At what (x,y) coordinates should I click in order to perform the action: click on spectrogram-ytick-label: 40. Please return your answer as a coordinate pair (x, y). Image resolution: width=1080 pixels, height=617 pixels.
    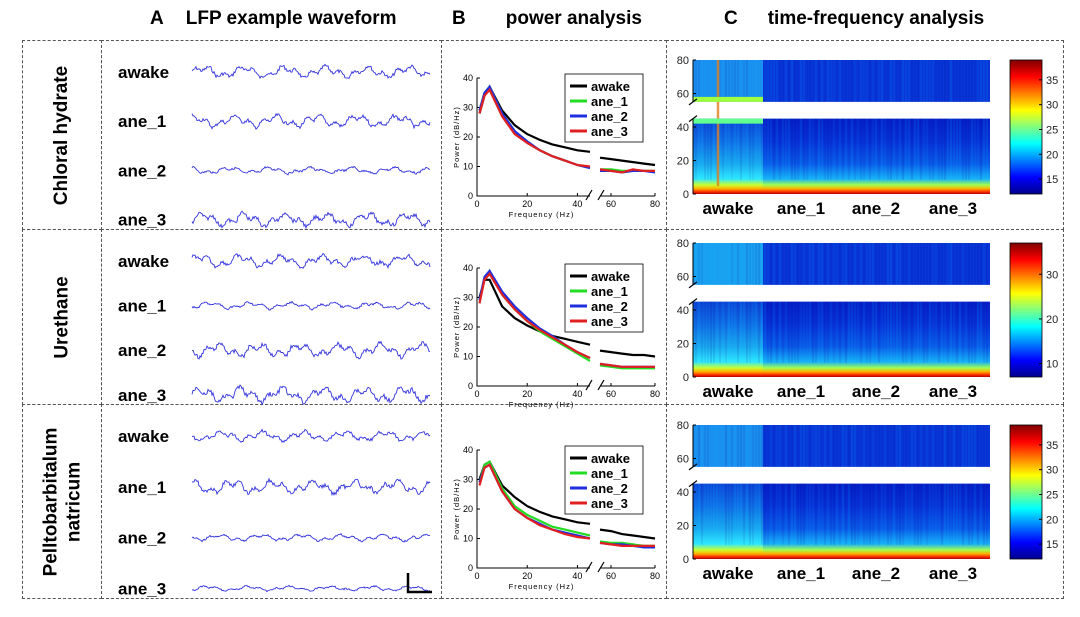
    Looking at the image, I should click on (683, 128).